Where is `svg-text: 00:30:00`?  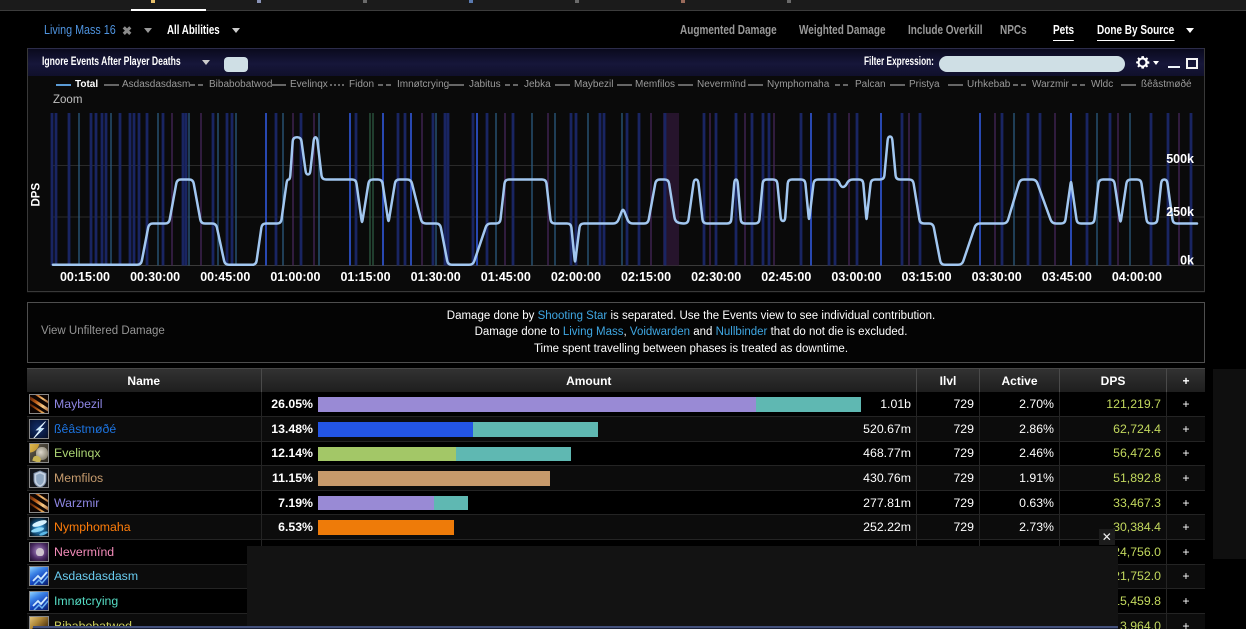 svg-text: 00:30:00 is located at coordinates (155, 277).